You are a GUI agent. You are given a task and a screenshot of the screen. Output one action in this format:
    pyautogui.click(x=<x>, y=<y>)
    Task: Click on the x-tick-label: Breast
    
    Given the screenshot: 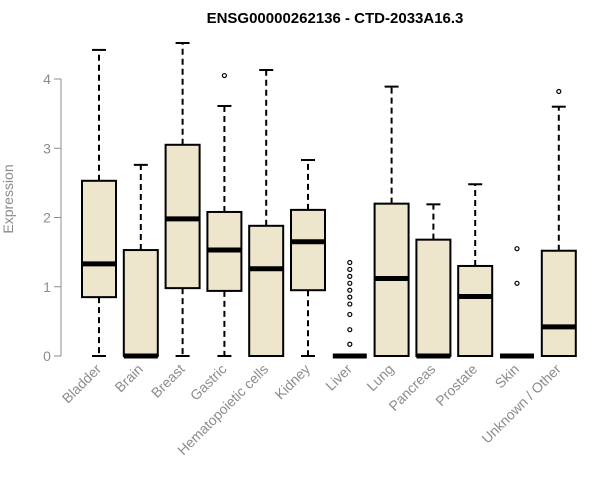 What is the action you would take?
    pyautogui.click(x=168, y=381)
    